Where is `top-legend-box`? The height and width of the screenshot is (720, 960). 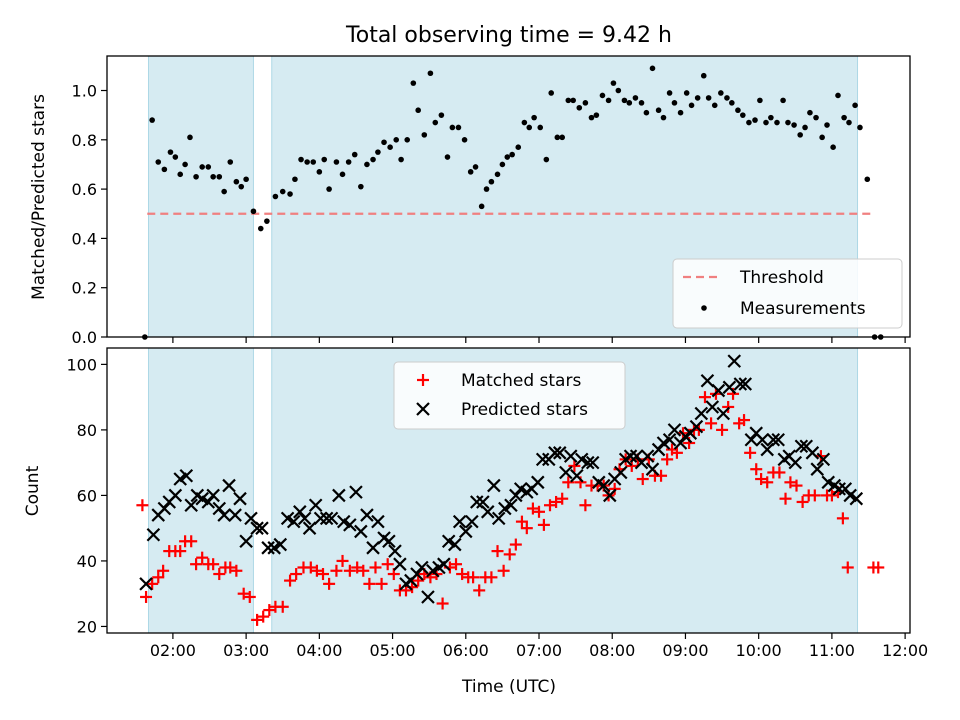 top-legend-box is located at coordinates (787, 293).